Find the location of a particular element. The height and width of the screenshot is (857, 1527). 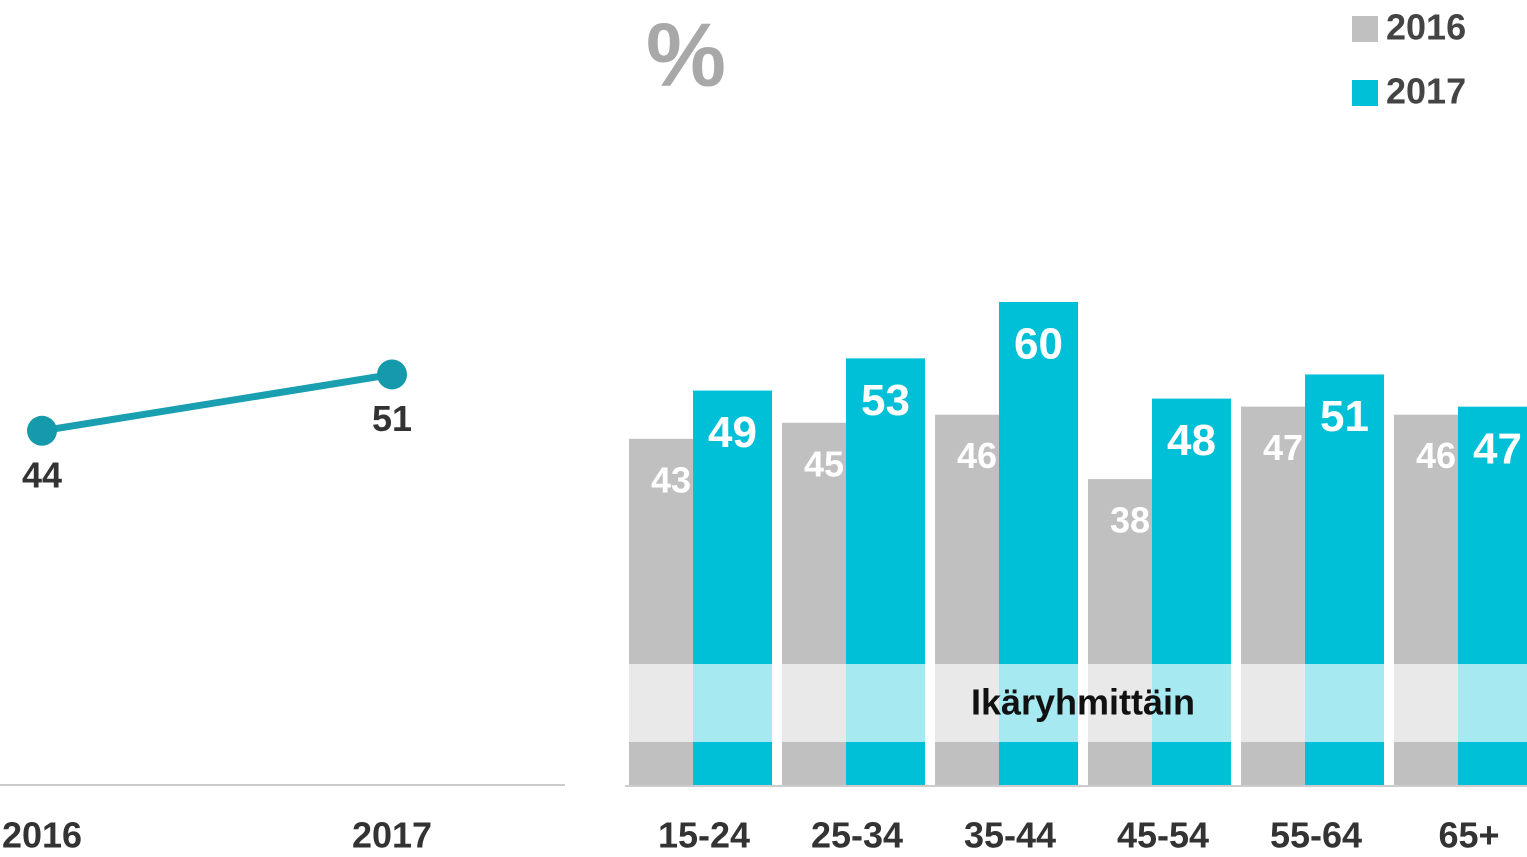

value-label: 49 is located at coordinates (732, 432).